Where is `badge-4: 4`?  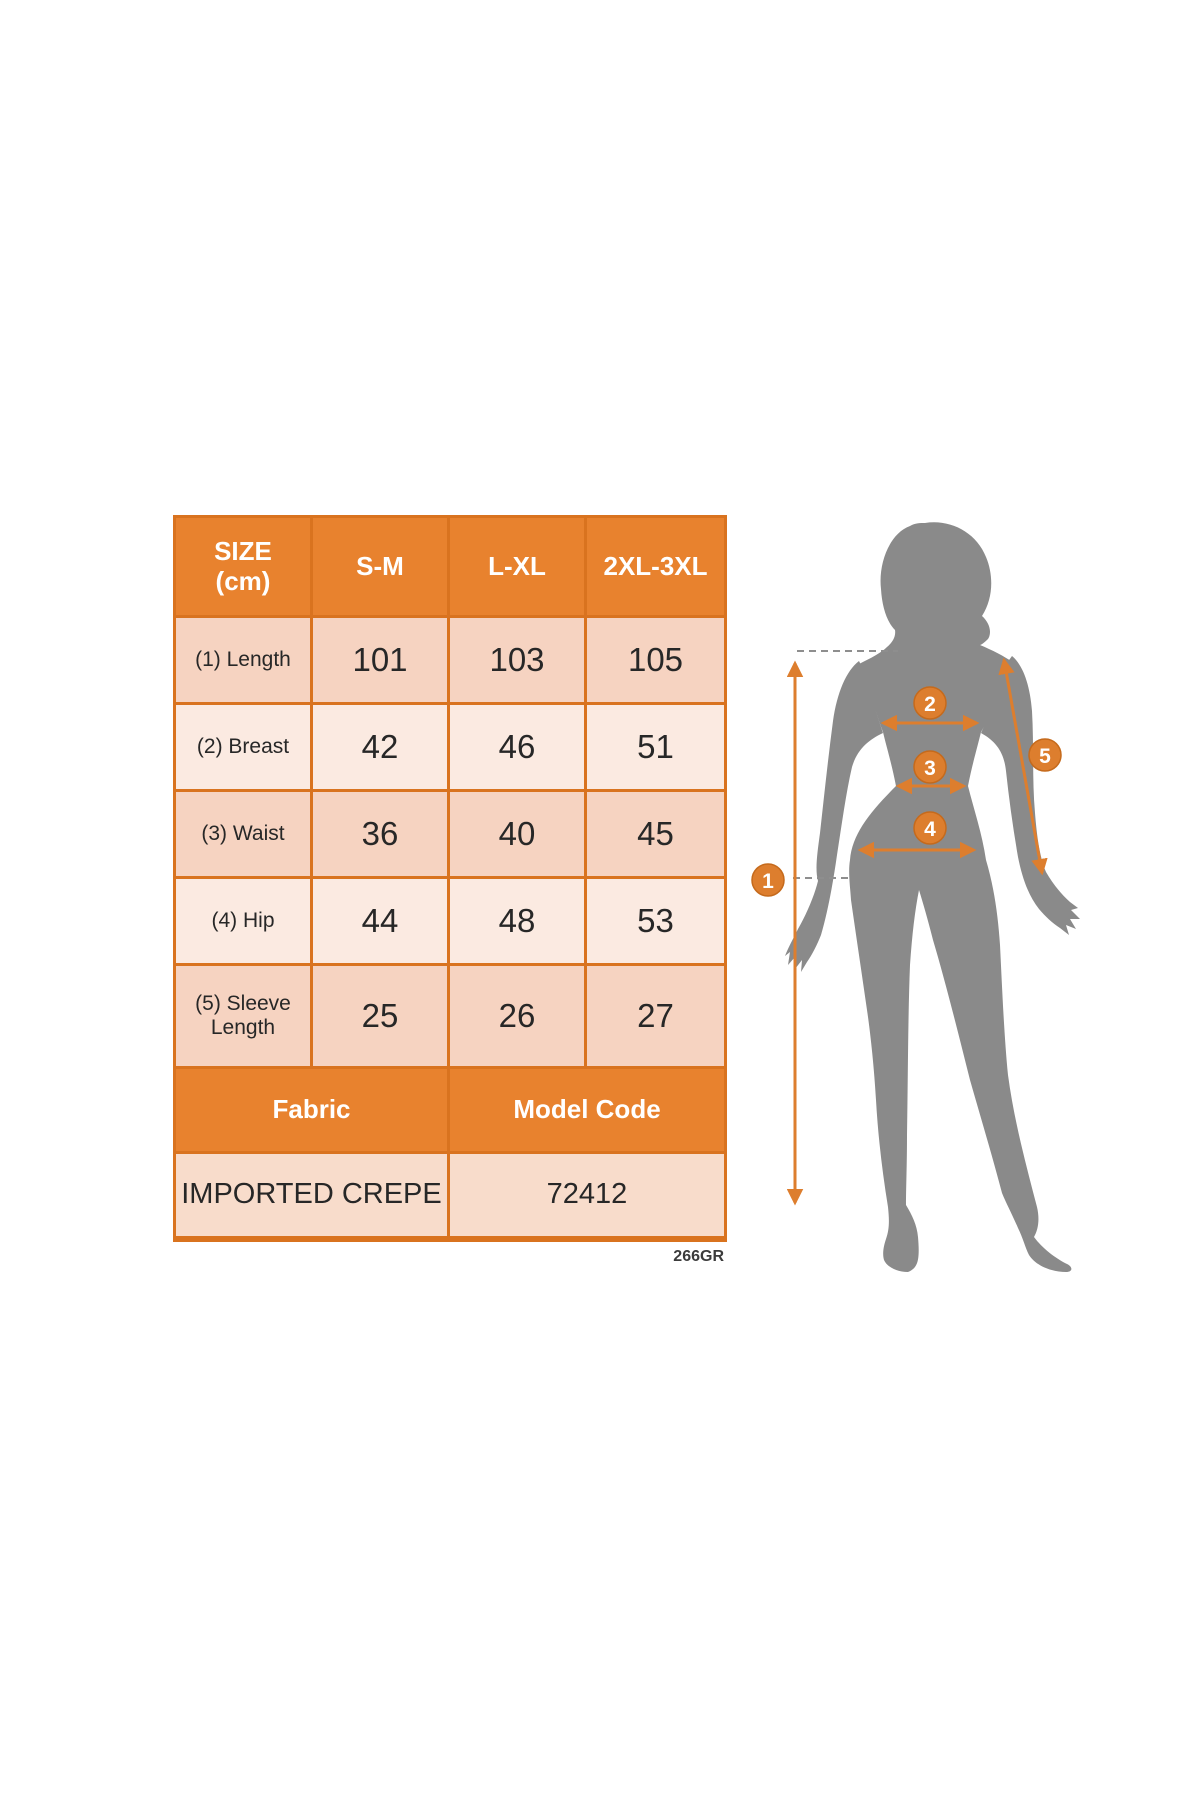 badge-4: 4 is located at coordinates (930, 828).